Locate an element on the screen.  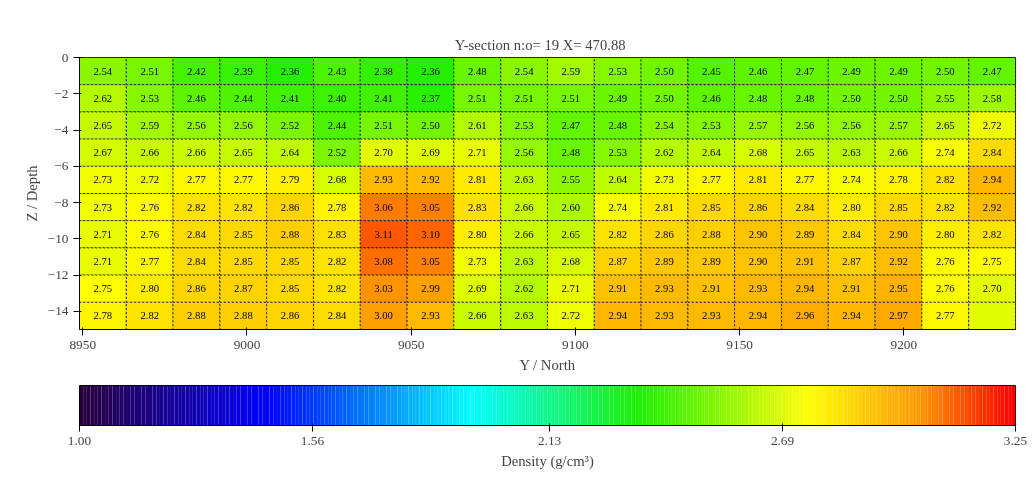
x-axis-title: Y / North is located at coordinates (547, 364).